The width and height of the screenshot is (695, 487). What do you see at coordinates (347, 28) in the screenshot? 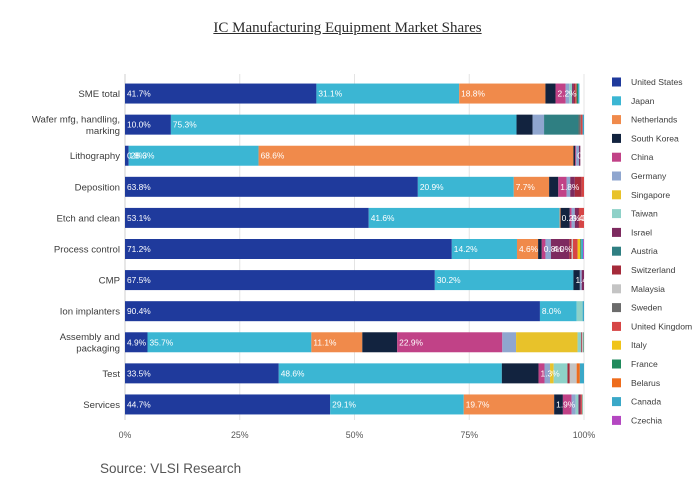
I see `chart-title: IC Manufacturing Equipment Market Shares` at bounding box center [347, 28].